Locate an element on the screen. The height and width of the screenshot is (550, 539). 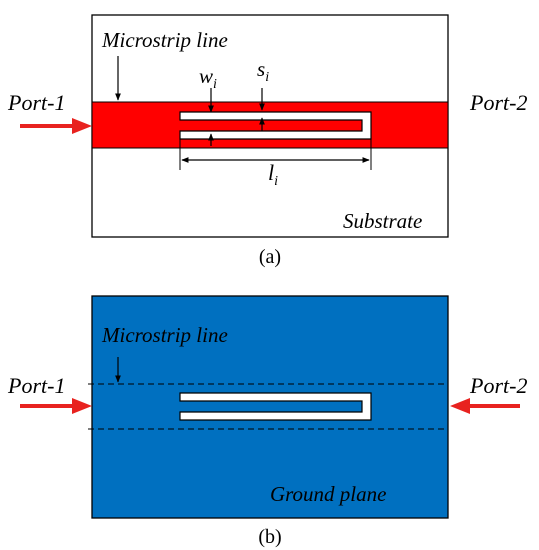
port2-label: Port-2 is located at coordinates (498, 102).